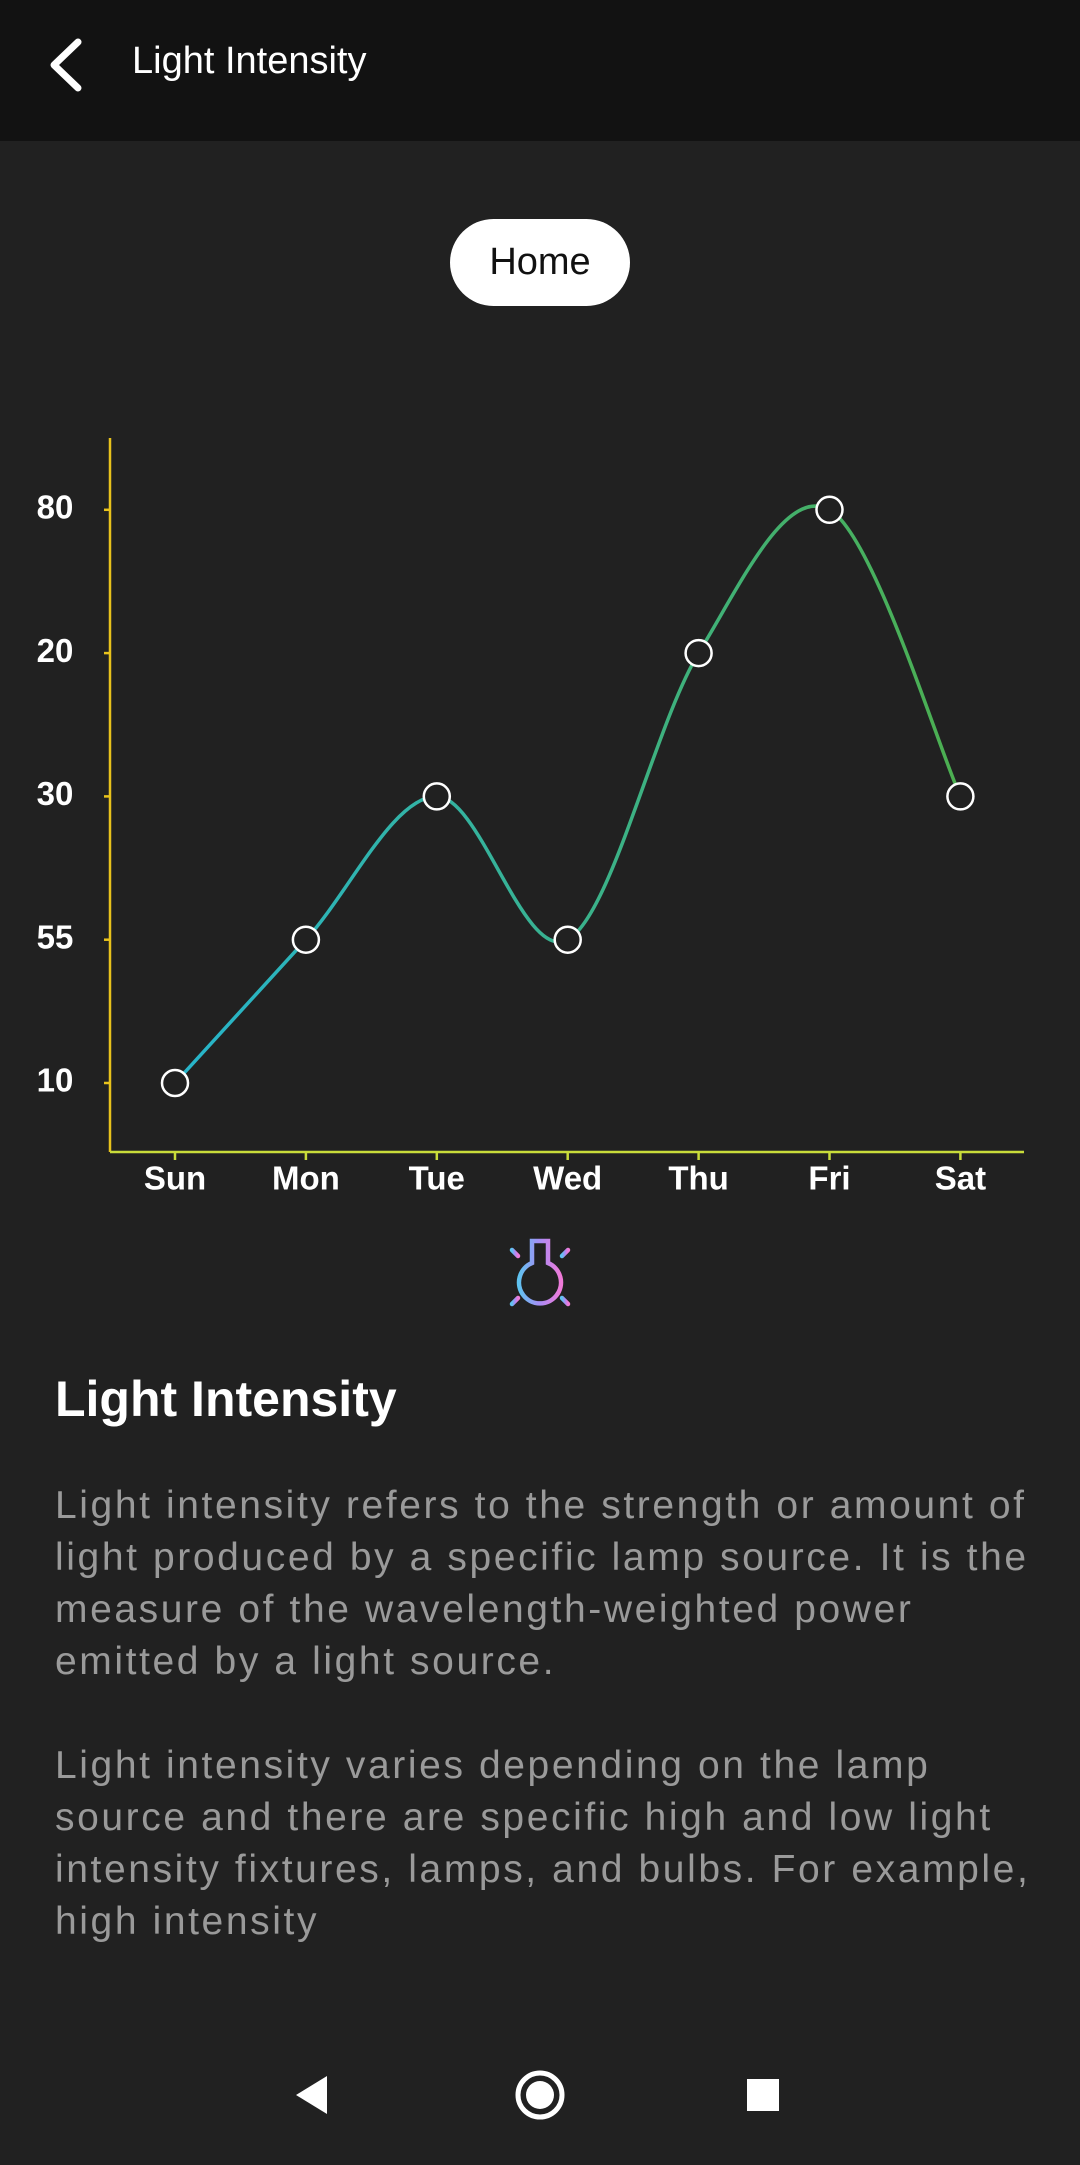  Describe the element at coordinates (698, 1178) in the screenshot. I see `x-tick-label: Thu` at that location.